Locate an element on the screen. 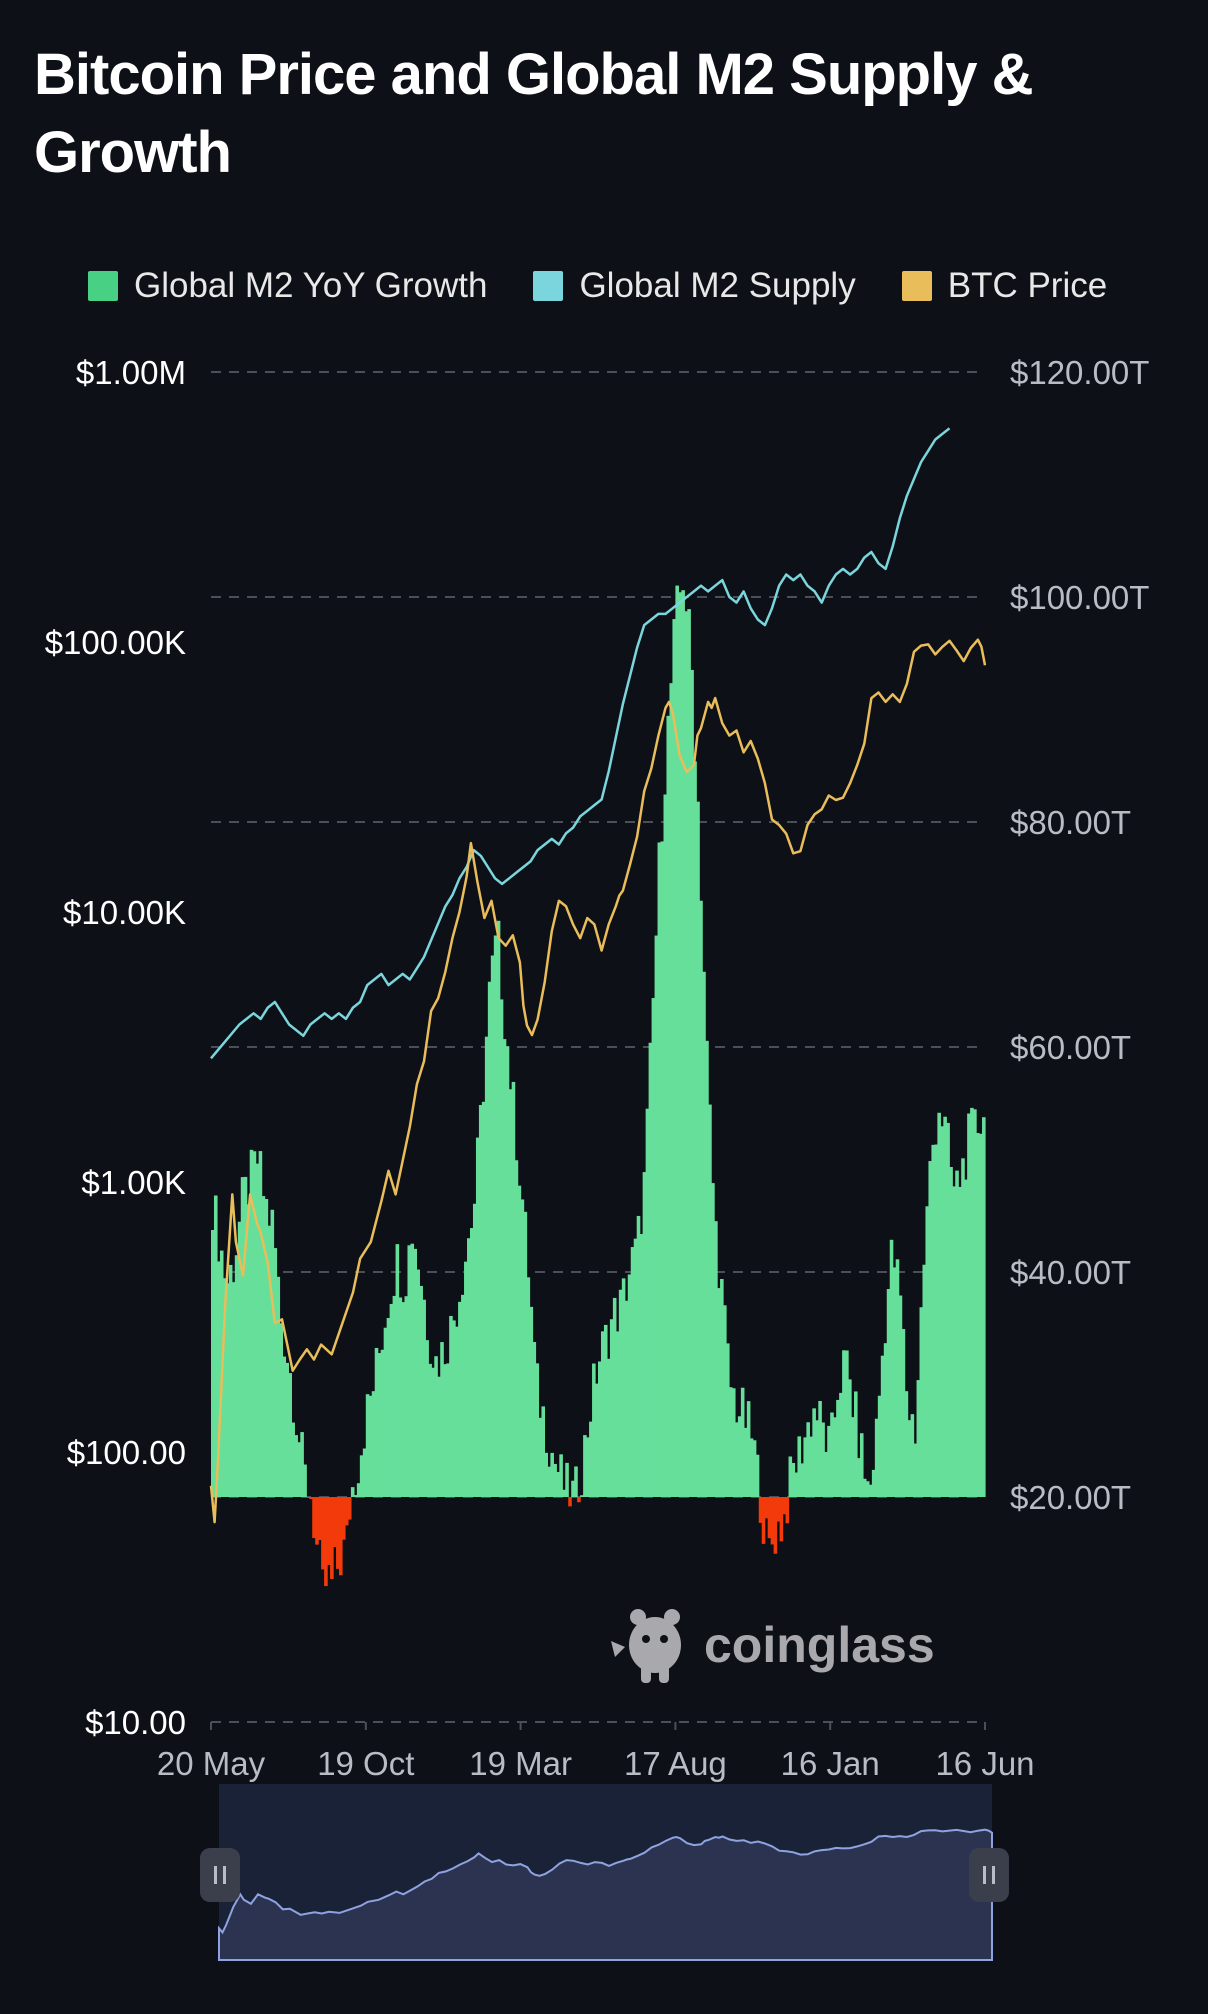 The width and height of the screenshot is (1208, 2014). right-axis-tick-label: $60.00T is located at coordinates (1070, 1047).